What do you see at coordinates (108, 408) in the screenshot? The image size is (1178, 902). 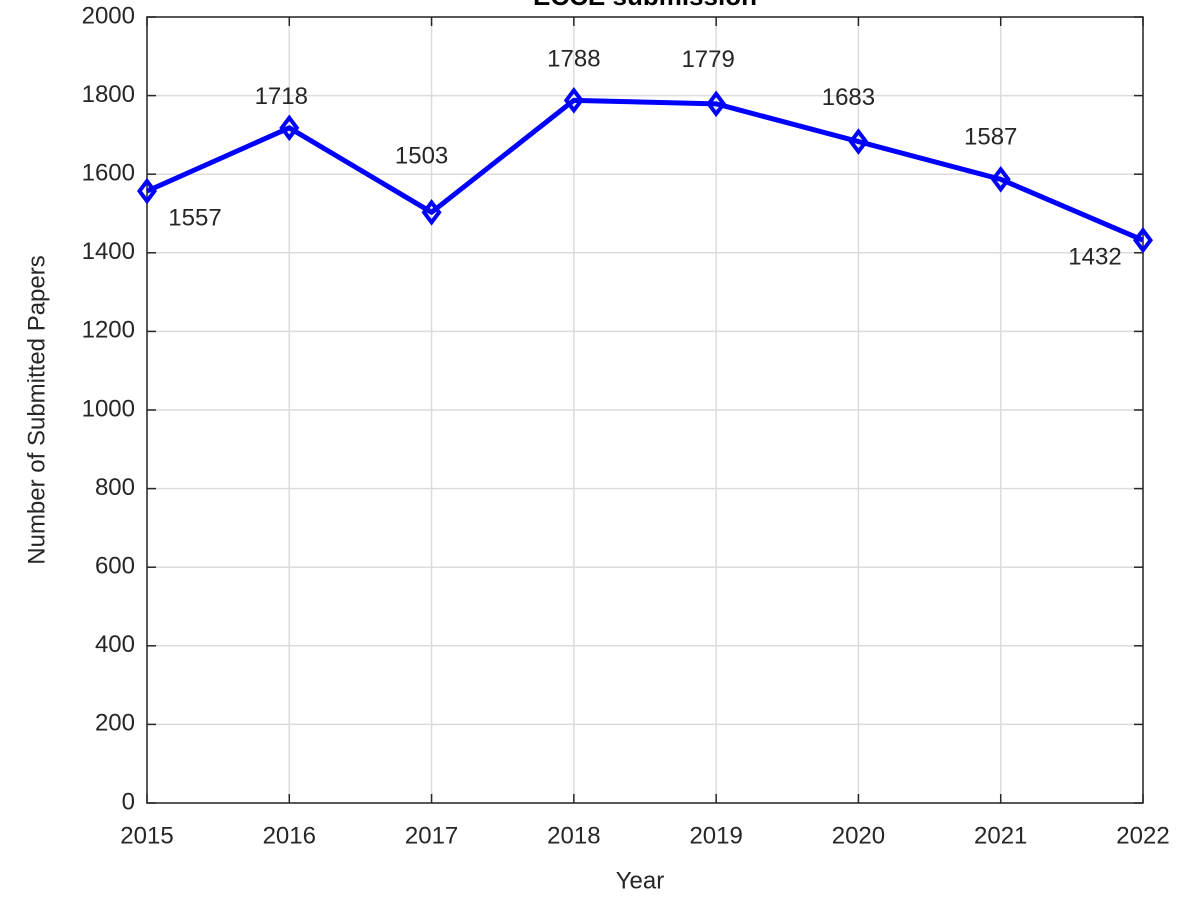 I see `y-tick-label: 1000` at bounding box center [108, 408].